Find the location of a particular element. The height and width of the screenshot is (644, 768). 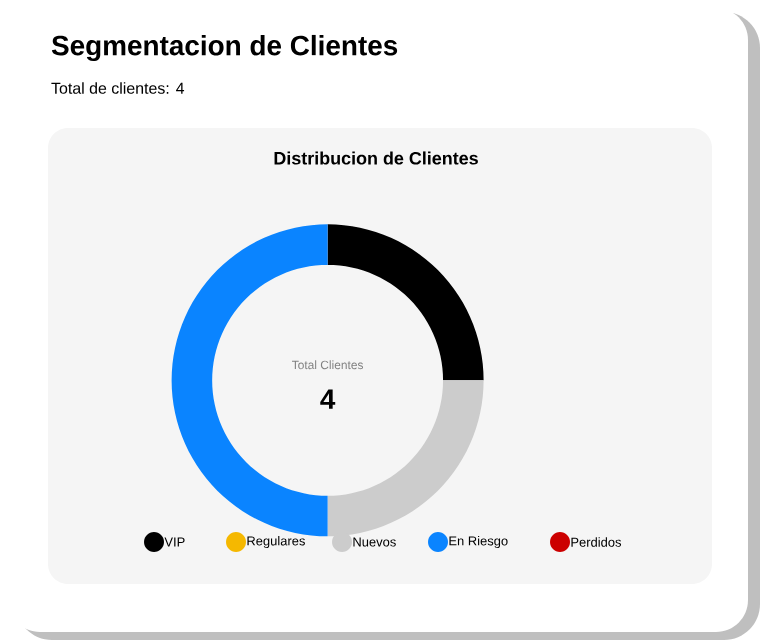

chart-subtitle: Segmentacion de Clientes is located at coordinates (224, 48).